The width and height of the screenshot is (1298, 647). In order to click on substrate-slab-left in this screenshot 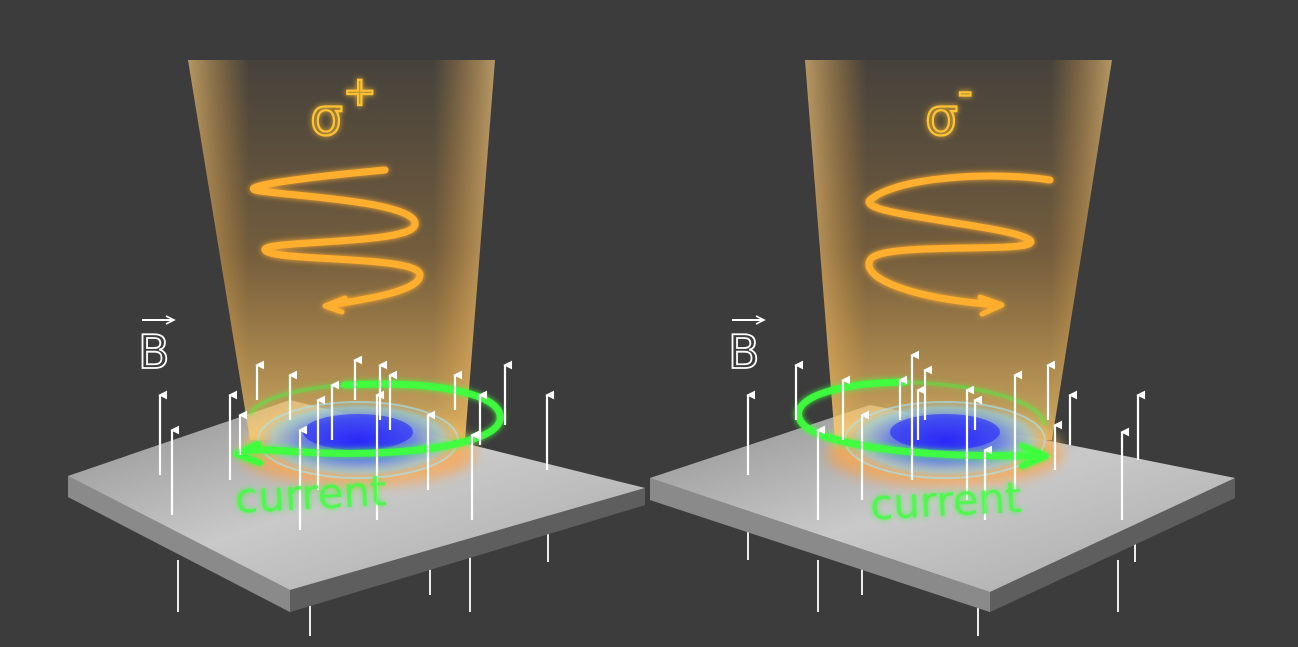, I will do `click(356, 506)`.